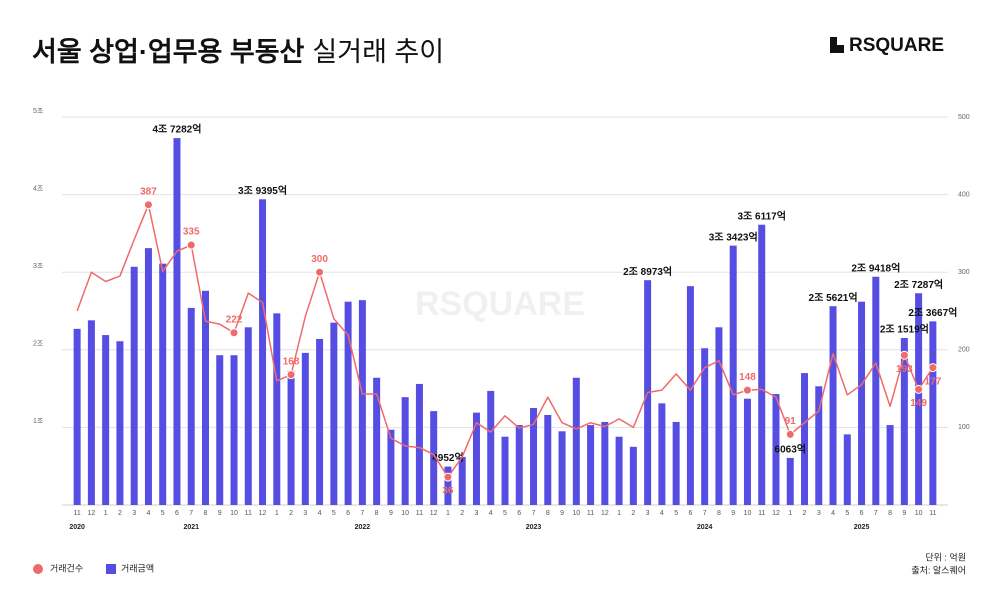 The image size is (1000, 611). I want to click on bar-value-label: 4조 7282억, so click(176, 130).